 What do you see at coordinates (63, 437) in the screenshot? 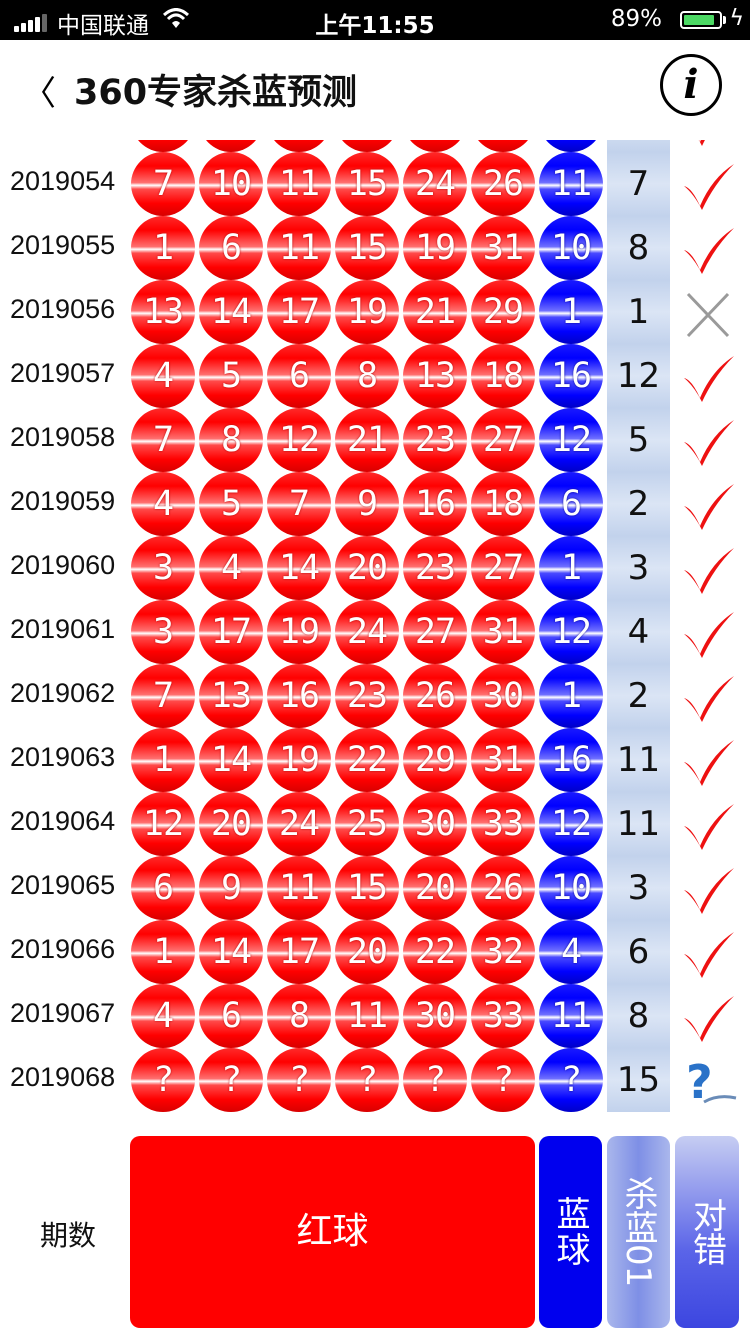
I see `period-number: 2019058` at bounding box center [63, 437].